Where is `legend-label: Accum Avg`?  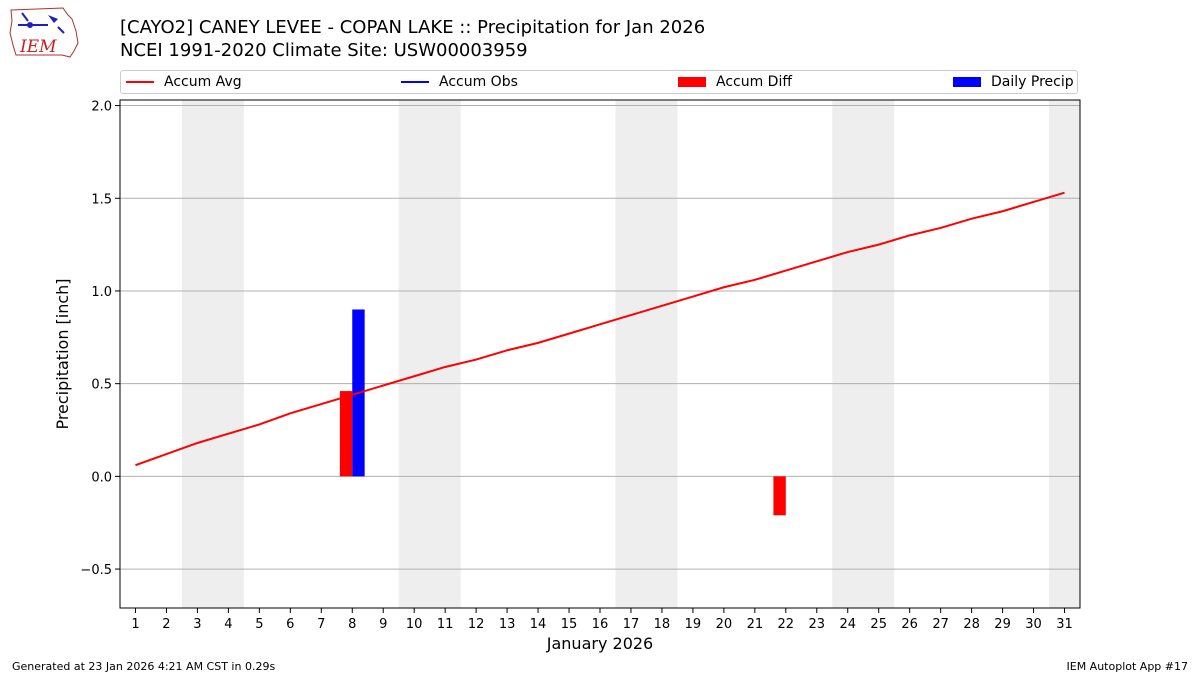 legend-label: Accum Avg is located at coordinates (203, 82).